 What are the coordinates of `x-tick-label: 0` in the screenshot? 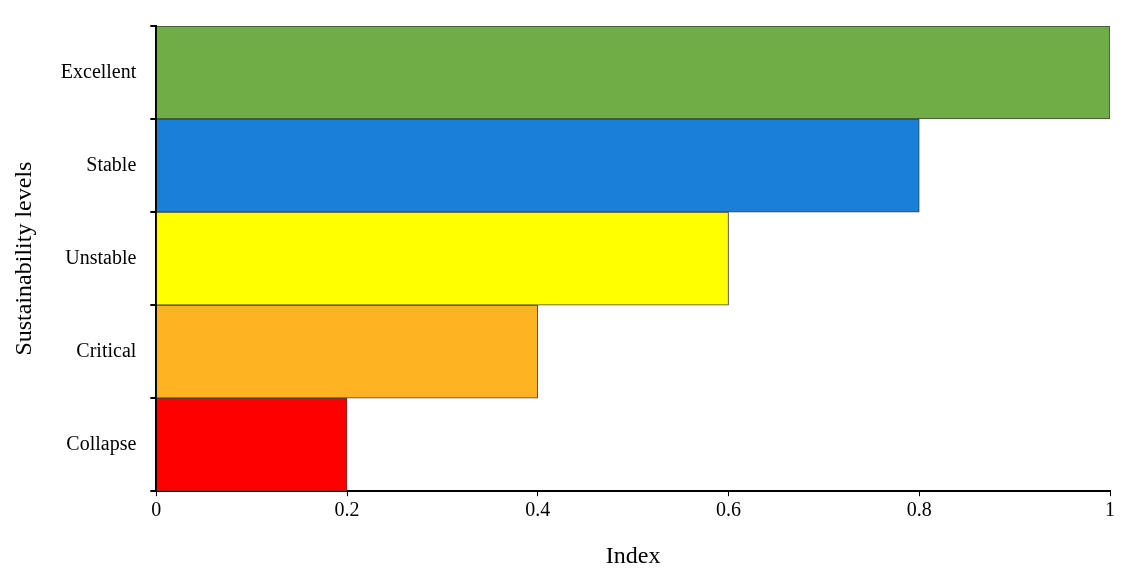 It's located at (156, 509).